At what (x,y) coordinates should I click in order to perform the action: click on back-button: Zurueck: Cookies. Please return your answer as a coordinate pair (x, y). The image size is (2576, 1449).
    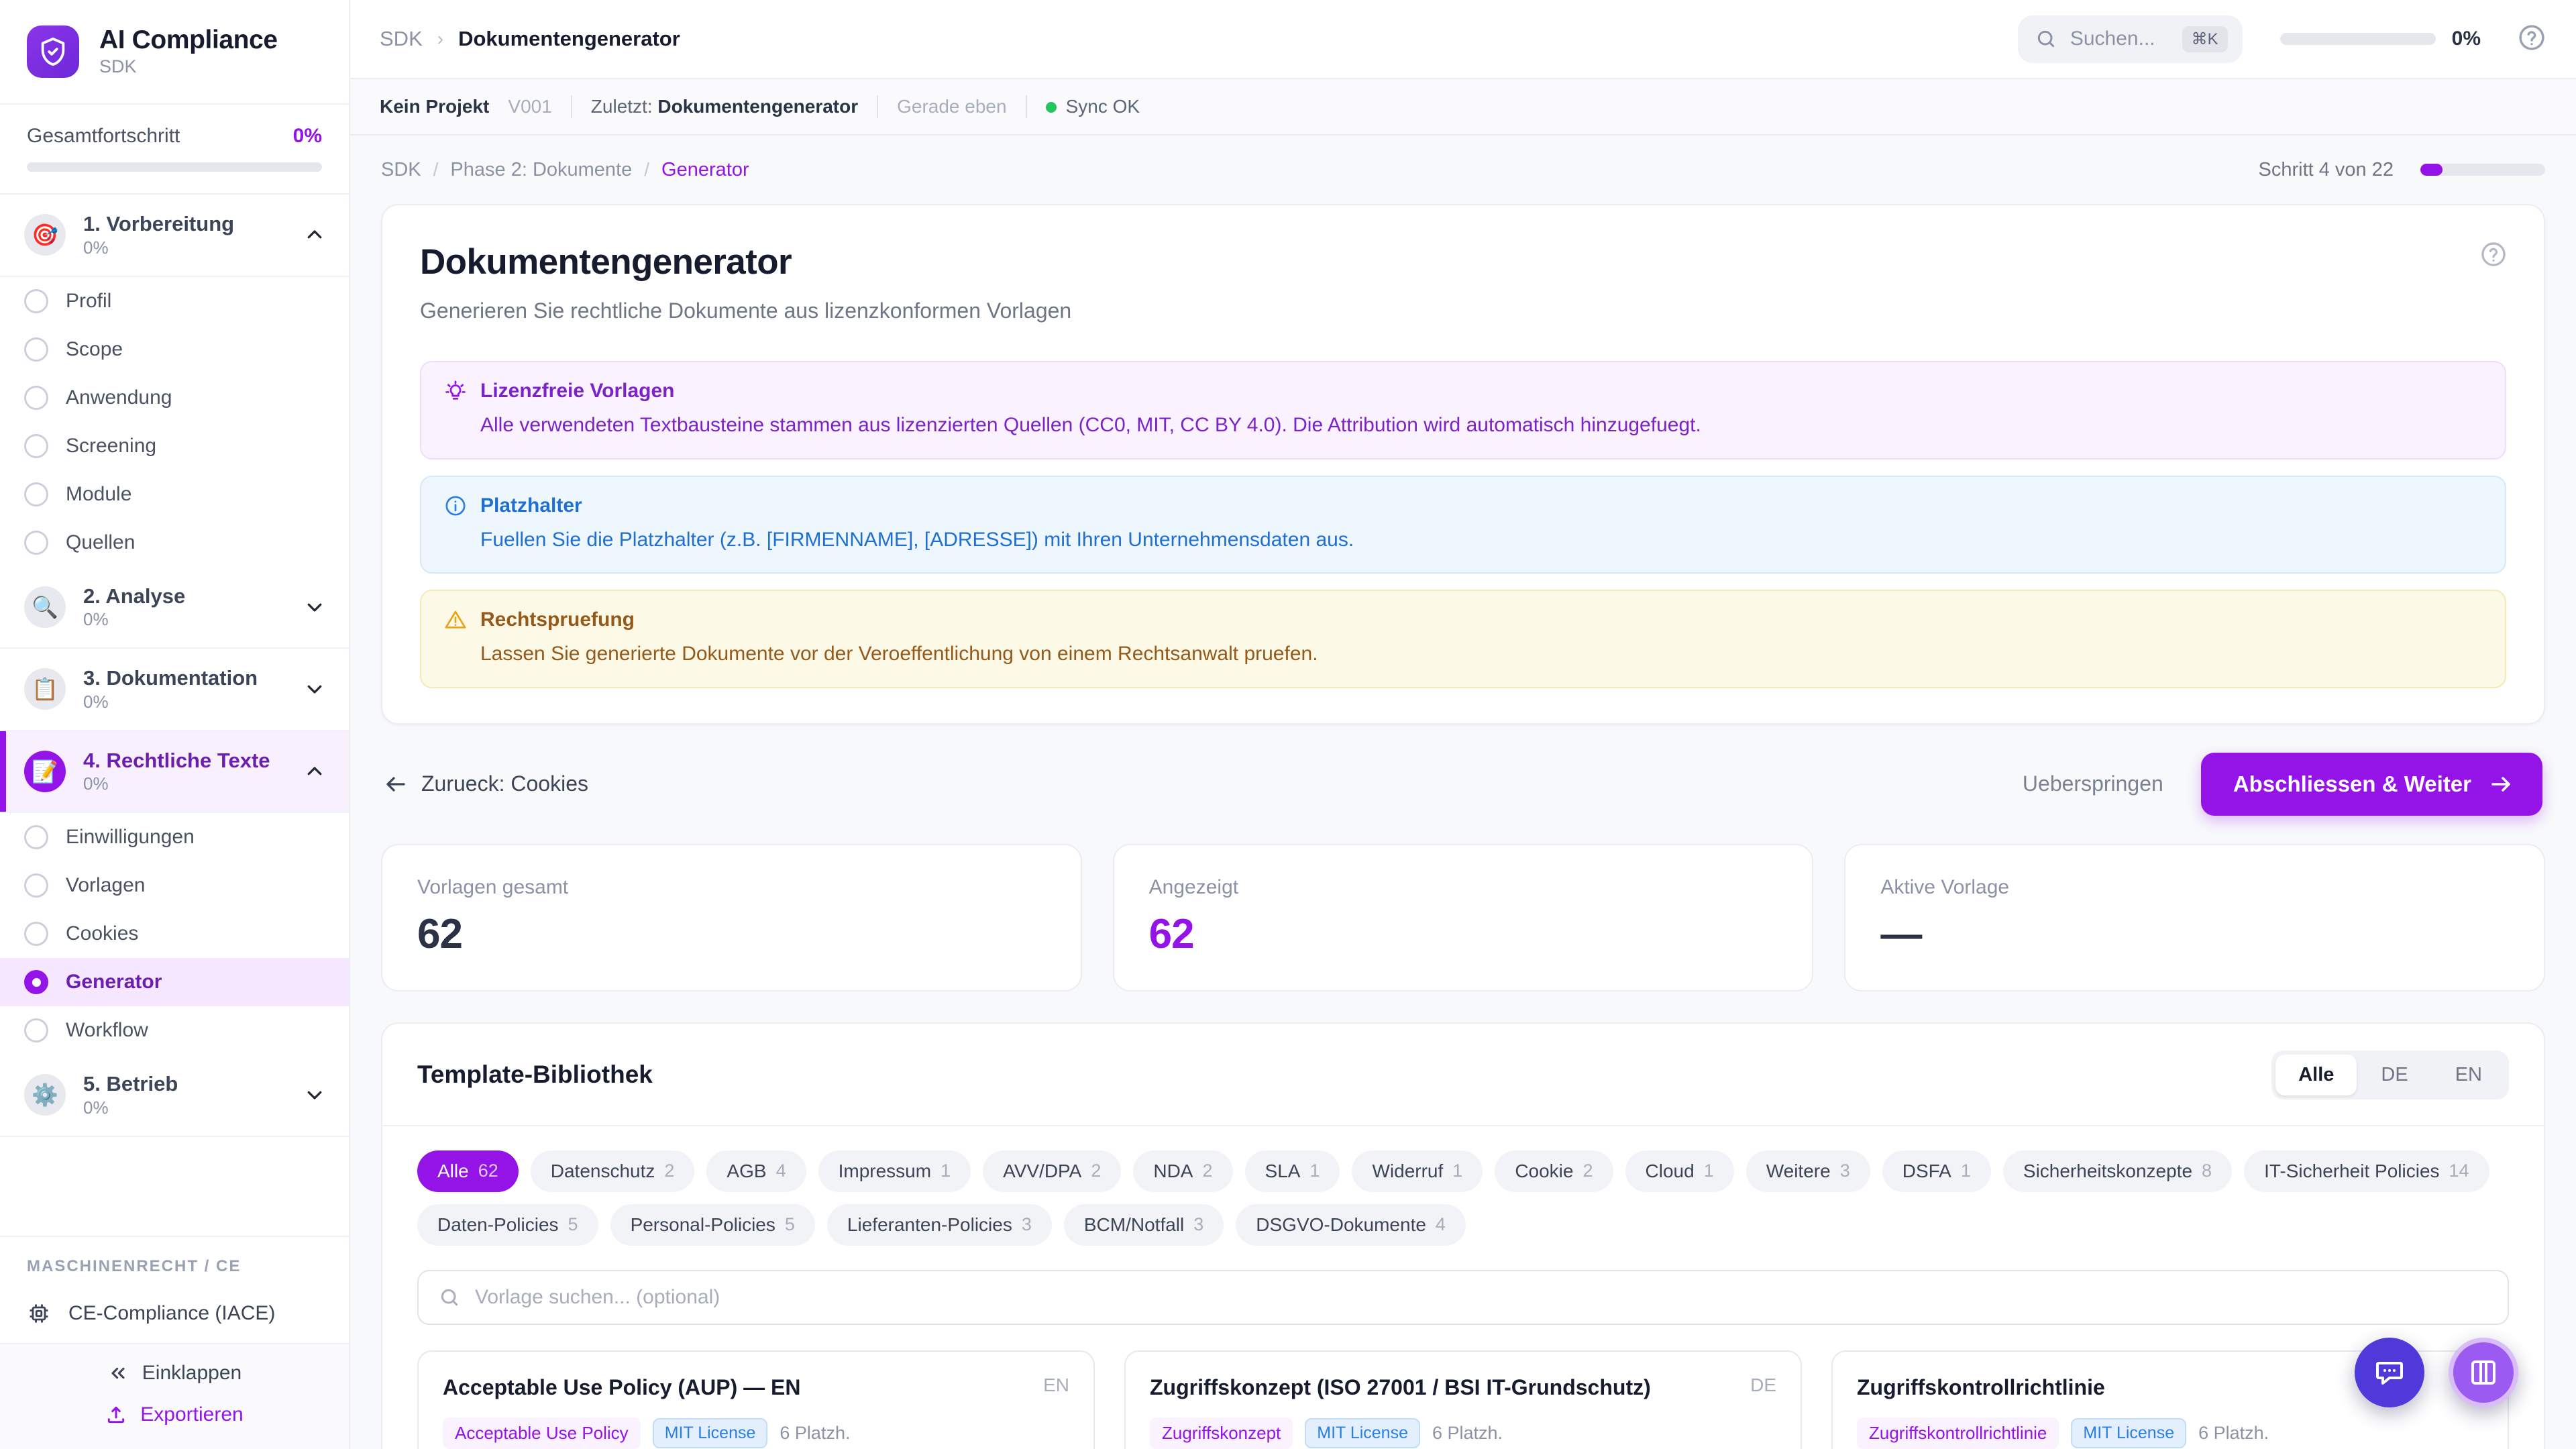
    Looking at the image, I should click on (486, 783).